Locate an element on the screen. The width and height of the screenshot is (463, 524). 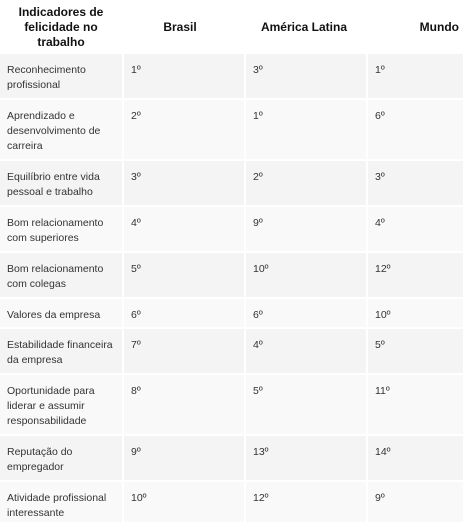
cell-america-latina: 4º is located at coordinates (305, 352).